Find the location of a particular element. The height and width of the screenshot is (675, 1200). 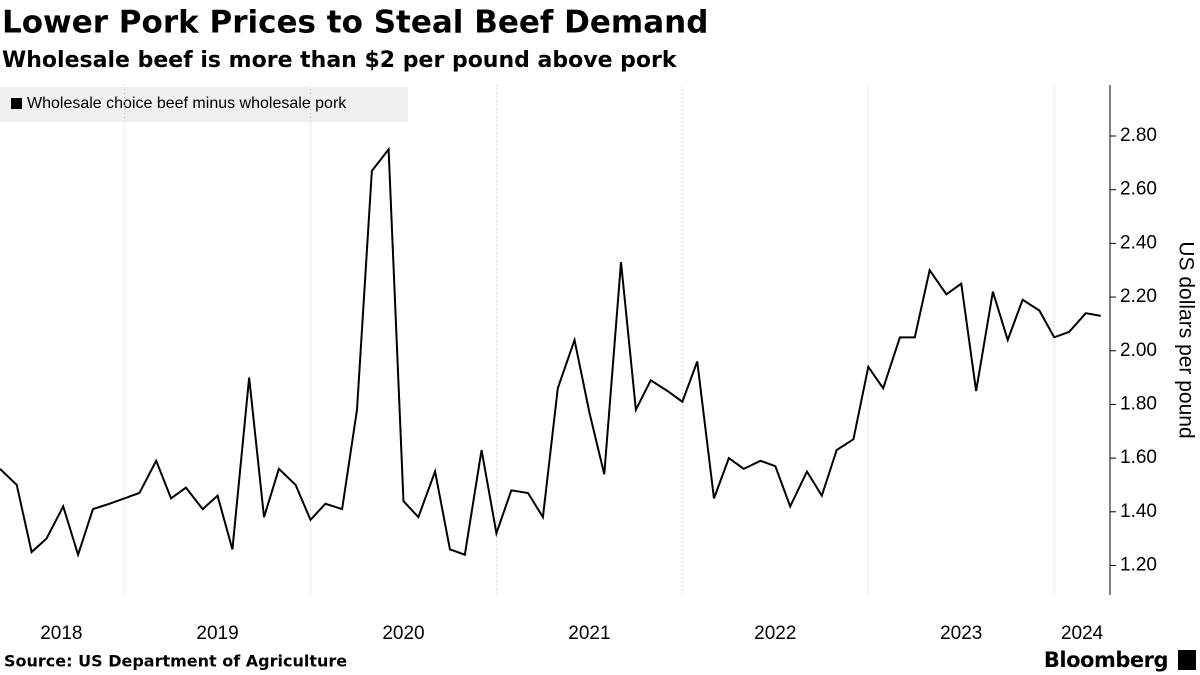

source: Source: US Department of Agriculture is located at coordinates (175, 661).